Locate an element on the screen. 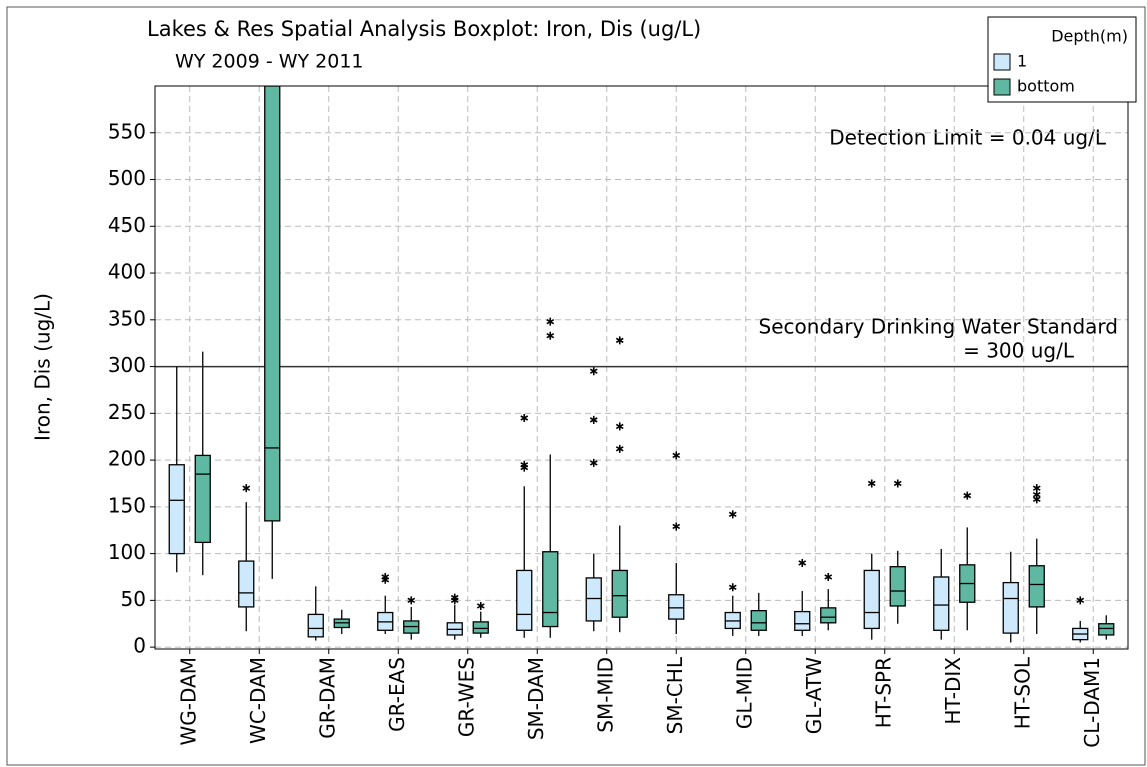  x-tick-label: WG-DAM is located at coordinates (188, 701).